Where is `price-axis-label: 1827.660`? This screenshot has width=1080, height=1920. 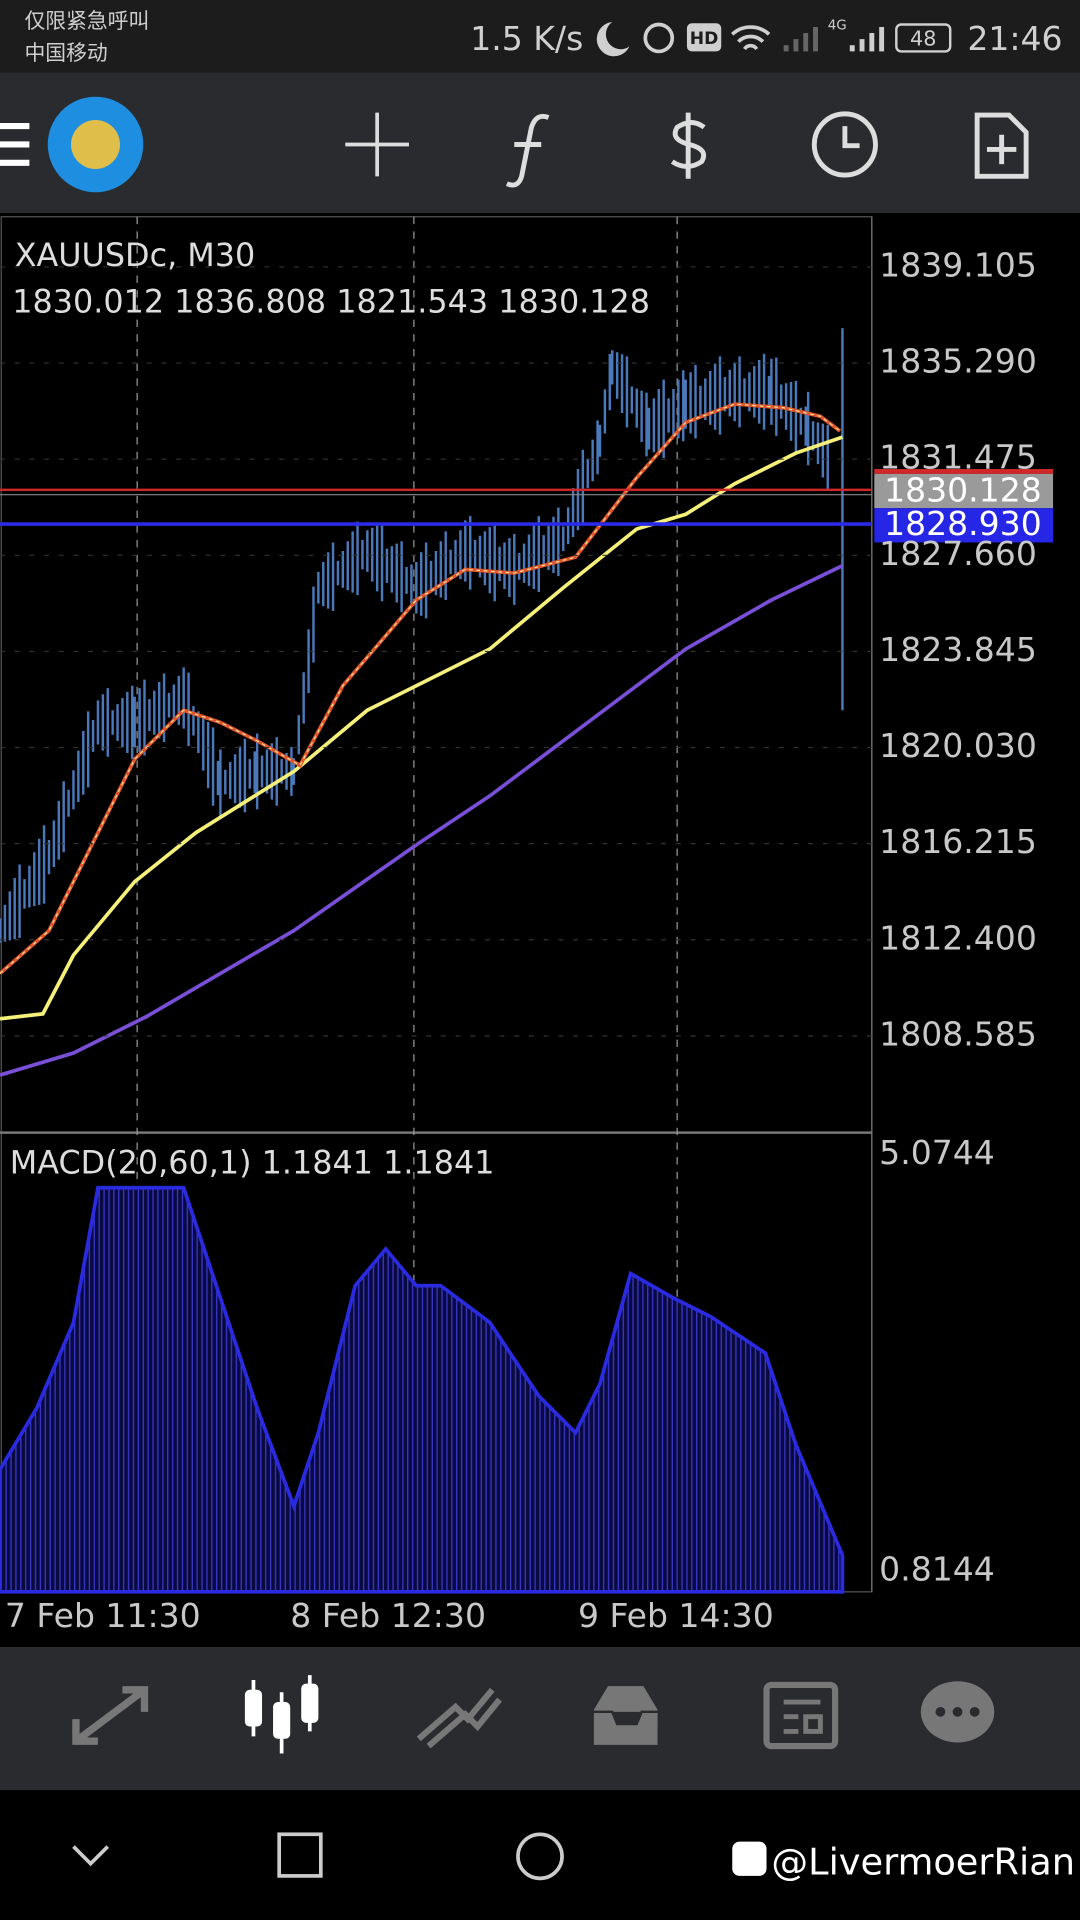
price-axis-label: 1827.660 is located at coordinates (958, 553).